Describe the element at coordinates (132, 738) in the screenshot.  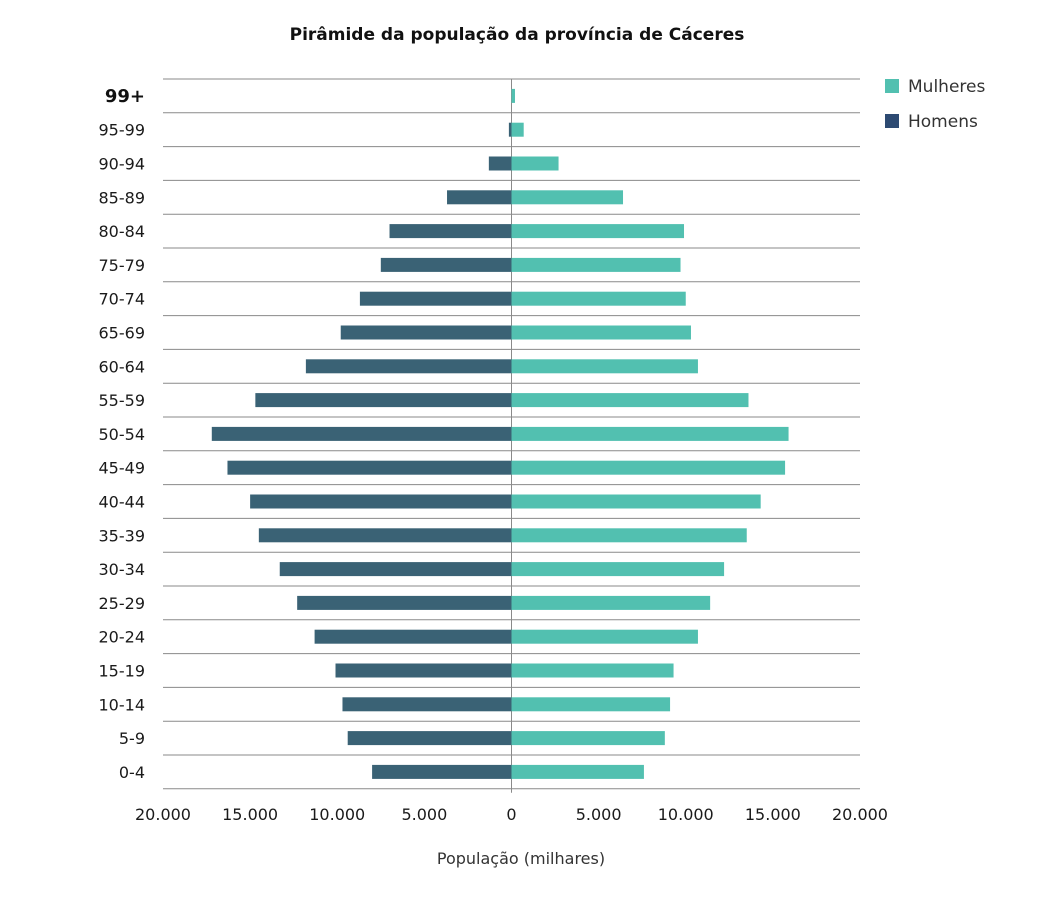
I see `category-label: 5-9` at that location.